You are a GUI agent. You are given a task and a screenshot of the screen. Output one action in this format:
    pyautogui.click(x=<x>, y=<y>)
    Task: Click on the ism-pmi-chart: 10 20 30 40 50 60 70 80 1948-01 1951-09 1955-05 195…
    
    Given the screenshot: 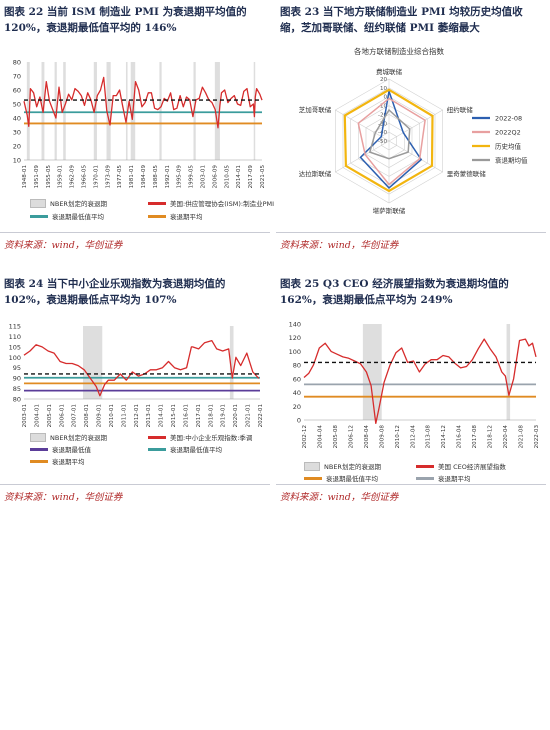 What is the action you would take?
    pyautogui.click(x=139, y=124)
    